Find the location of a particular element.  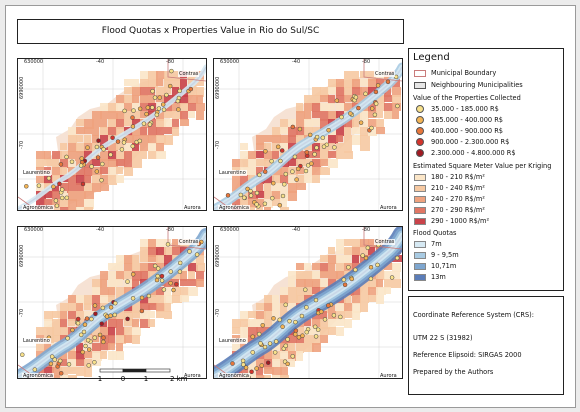

legend-flood-item: 9 - 9,5m is located at coordinates (436, 255).